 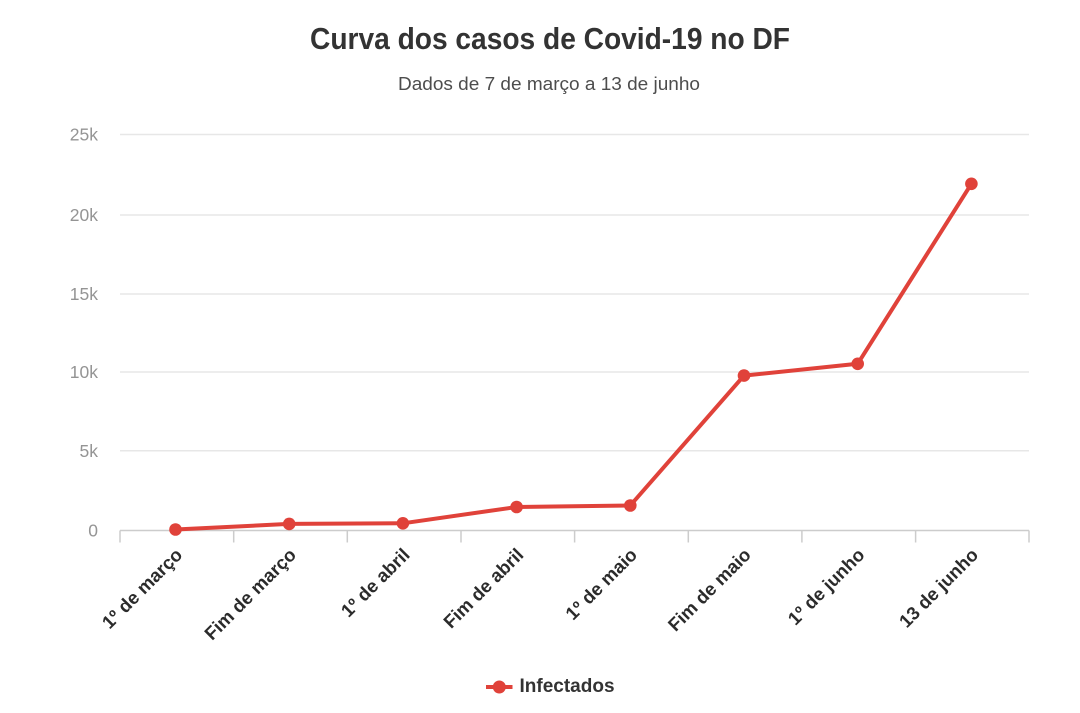 What do you see at coordinates (550, 38) in the screenshot?
I see `svg-text:Curva dos casos de Covid-19 no: Curva dos casos de Covid-19 no DF` at bounding box center [550, 38].